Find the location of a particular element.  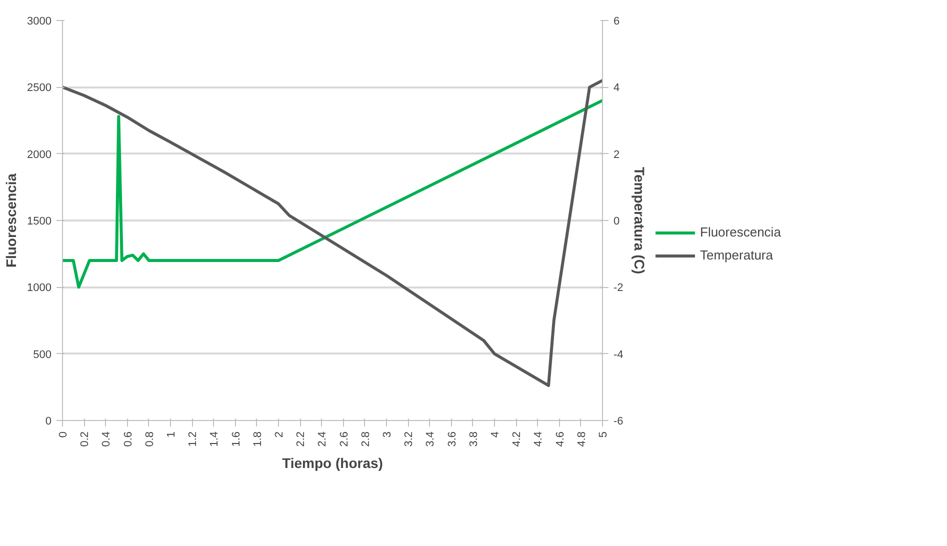

x-tick-label: 4.2 is located at coordinates (517, 439).